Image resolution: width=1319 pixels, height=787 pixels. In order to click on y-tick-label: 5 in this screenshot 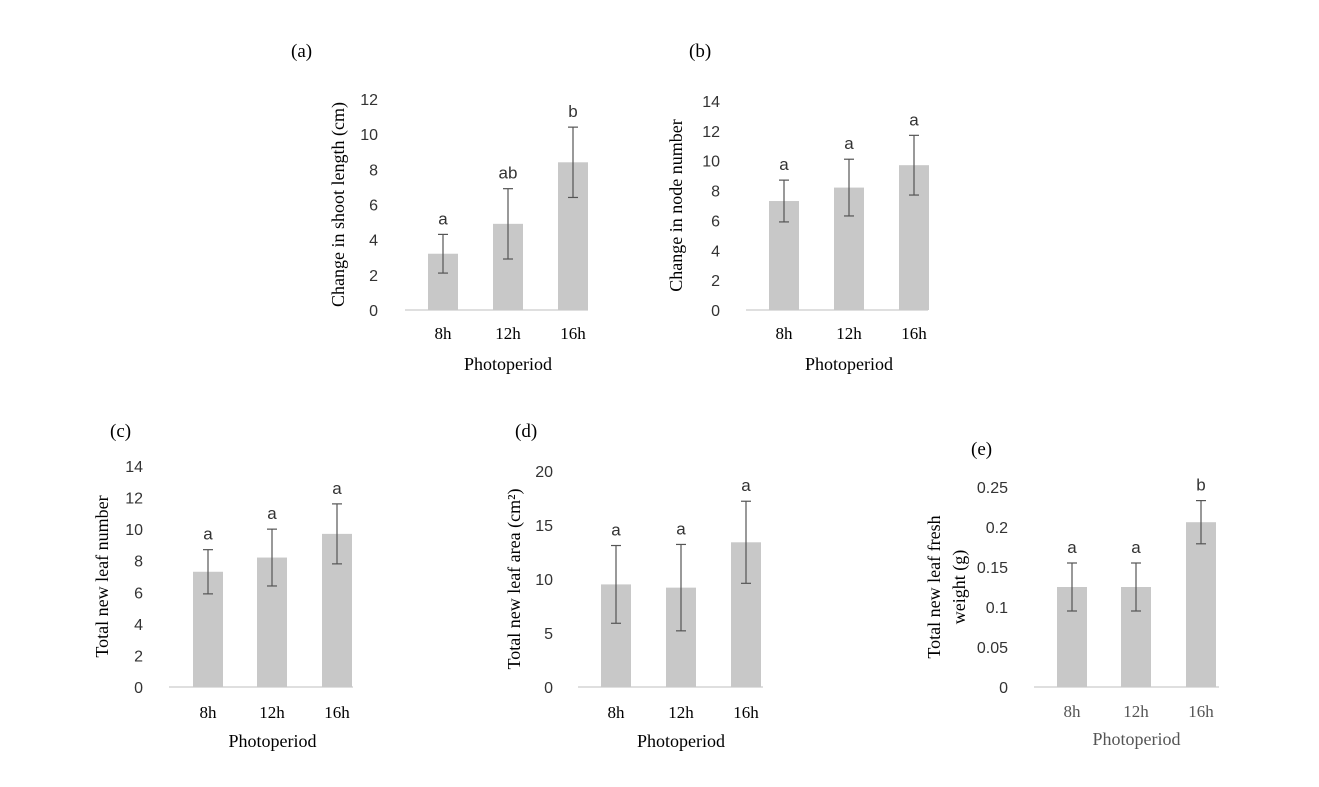, I will do `click(548, 634)`.